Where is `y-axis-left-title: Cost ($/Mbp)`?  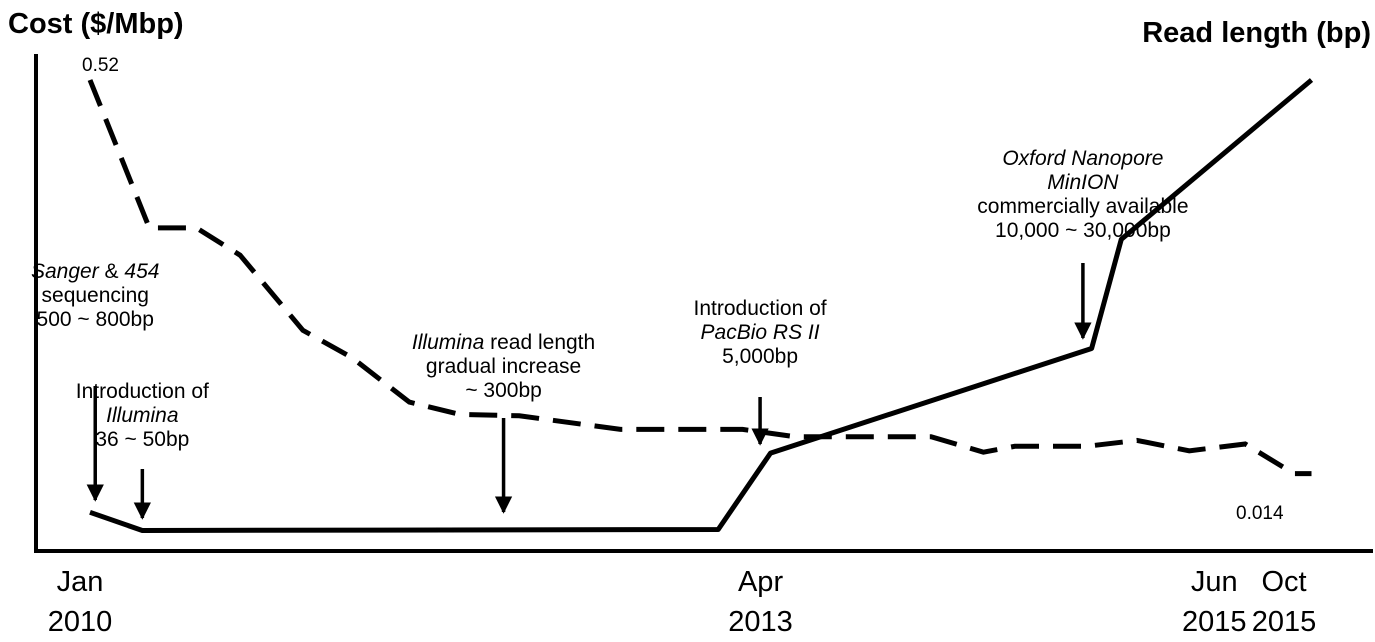
y-axis-left-title: Cost ($/Mbp) is located at coordinates (96, 24).